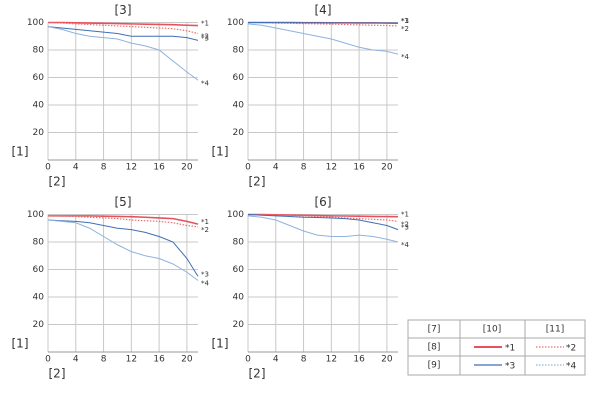 This screenshot has height=400, width=600. Describe the element at coordinates (492, 330) in the screenshot. I see `table-header: [10]` at that location.